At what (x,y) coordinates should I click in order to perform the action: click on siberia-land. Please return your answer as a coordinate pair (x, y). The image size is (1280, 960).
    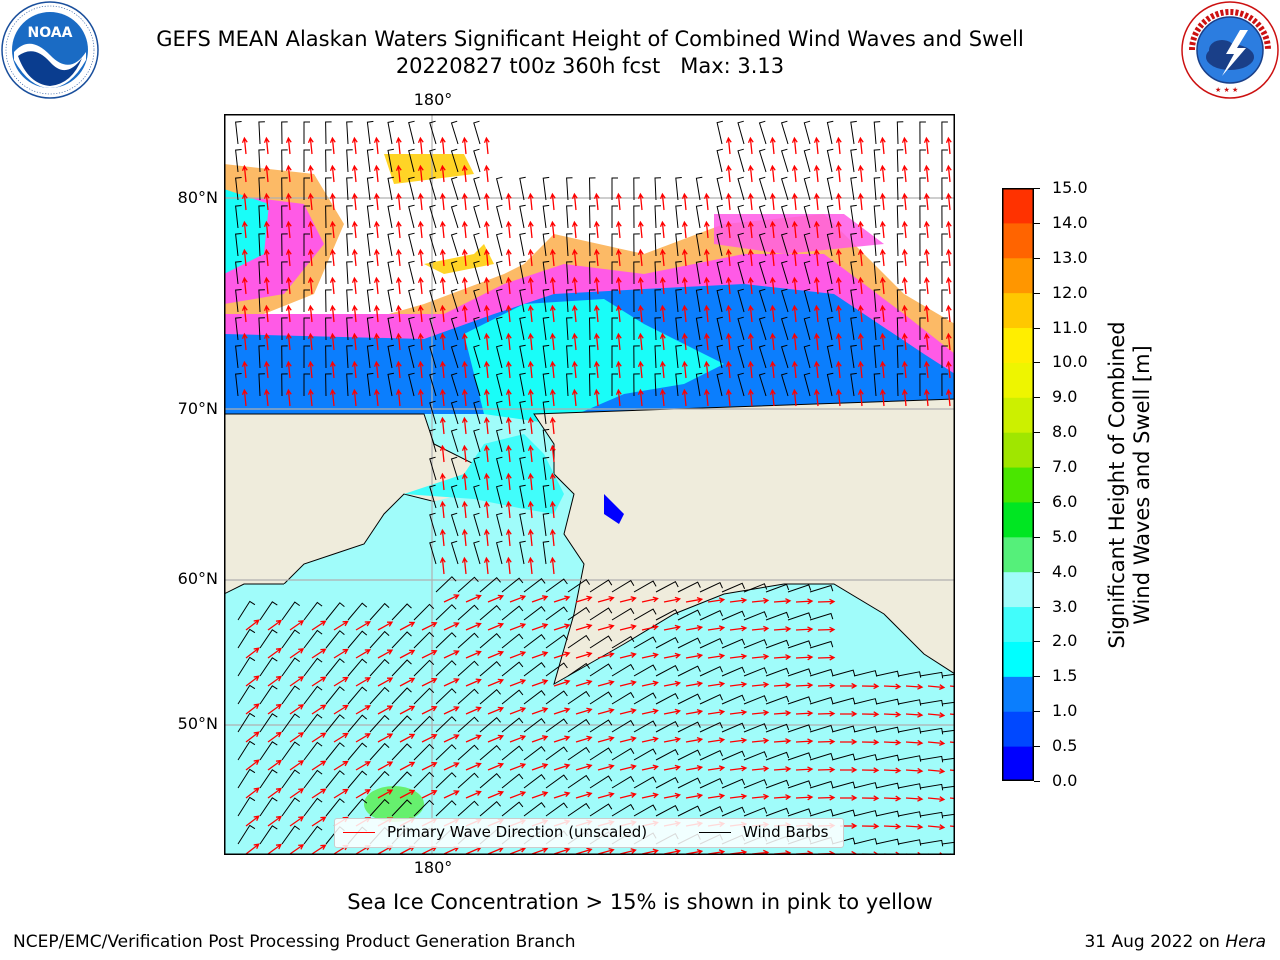
    Looking at the image, I should click on (357, 504).